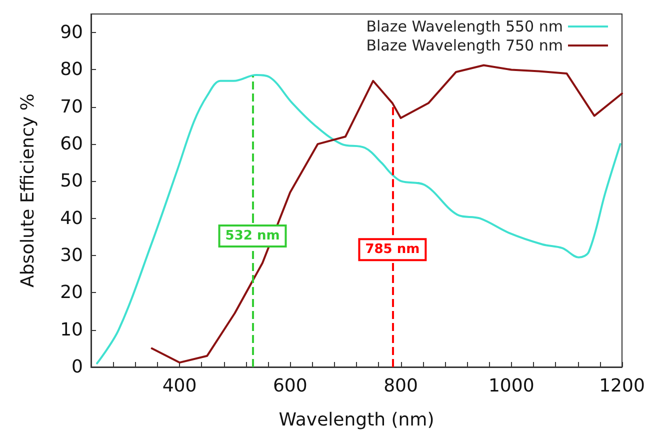 This screenshot has width=651, height=435. I want to click on y-tick-label: 80, so click(71, 69).